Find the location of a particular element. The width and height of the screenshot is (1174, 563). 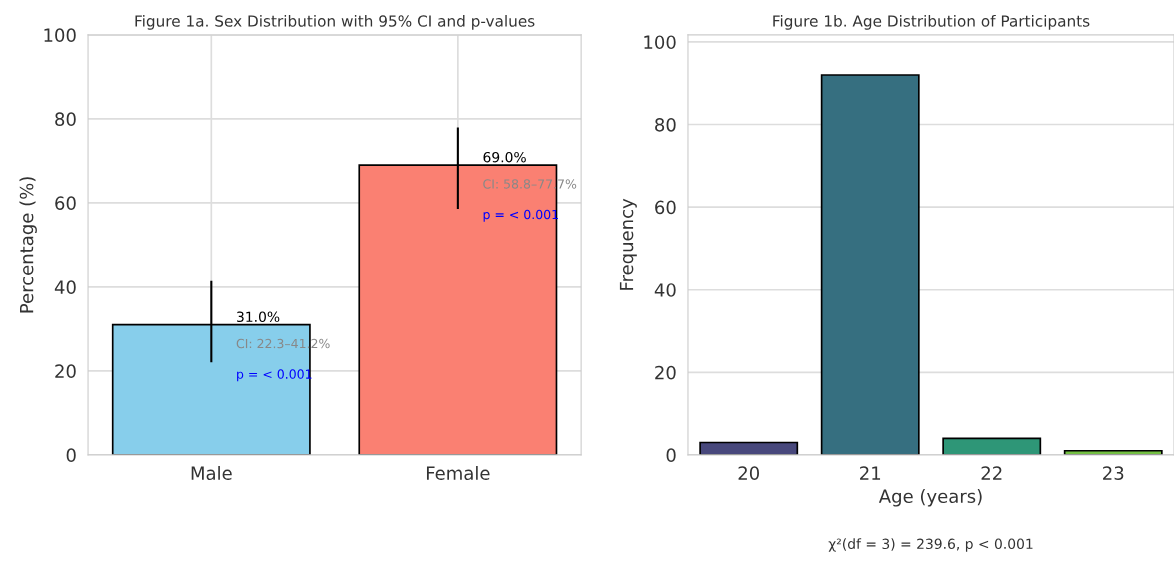

data-label: 31.0% is located at coordinates (258, 317).